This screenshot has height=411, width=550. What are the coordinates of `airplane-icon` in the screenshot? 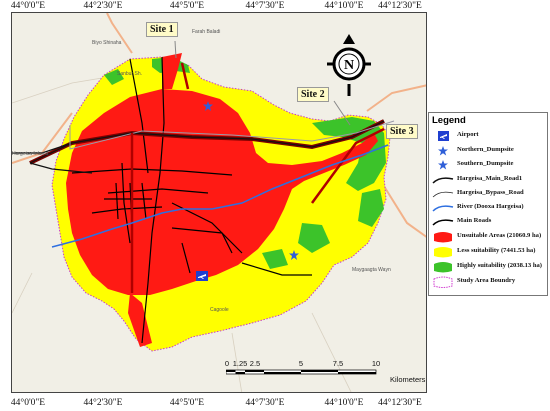 It's located at (443, 136).